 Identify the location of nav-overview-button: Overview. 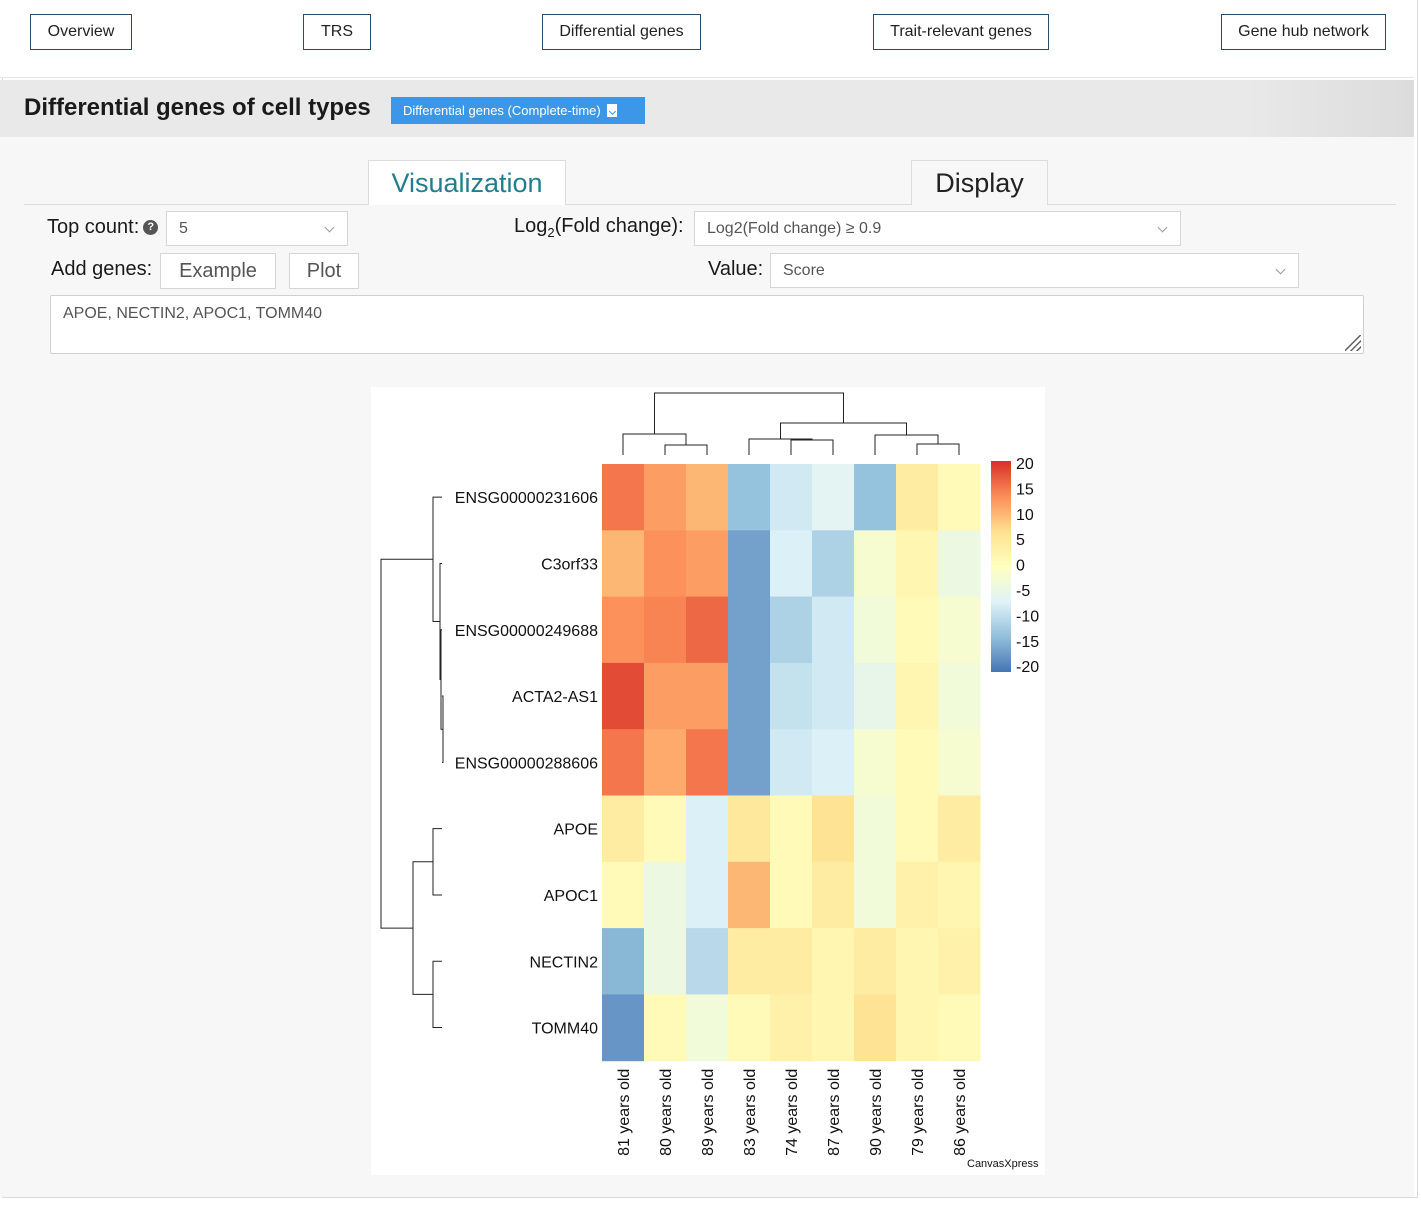
(81, 32).